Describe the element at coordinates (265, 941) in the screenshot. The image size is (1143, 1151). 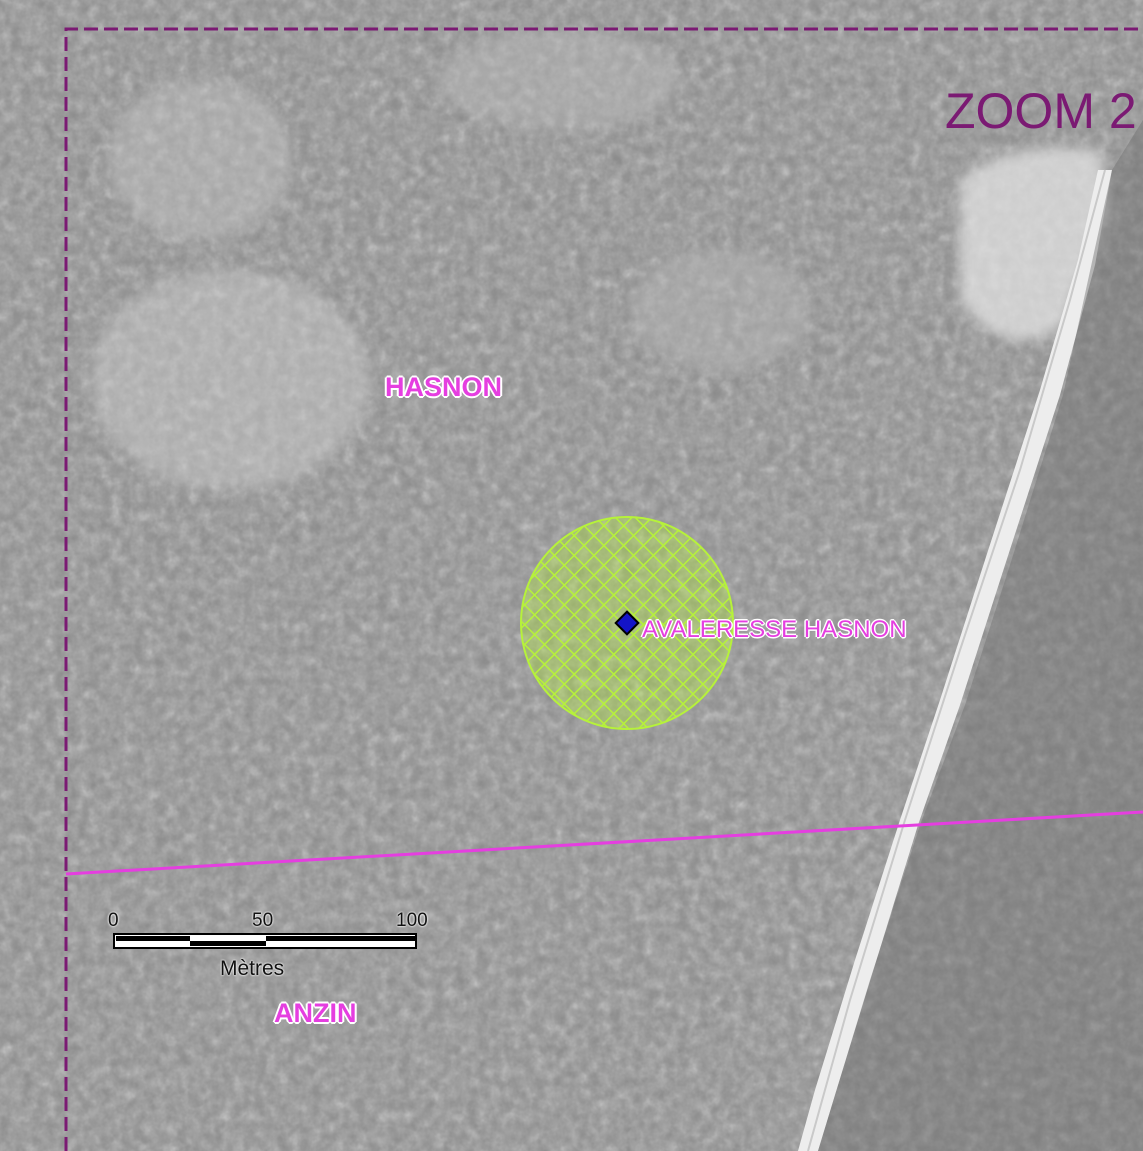
I see `scale-bar` at that location.